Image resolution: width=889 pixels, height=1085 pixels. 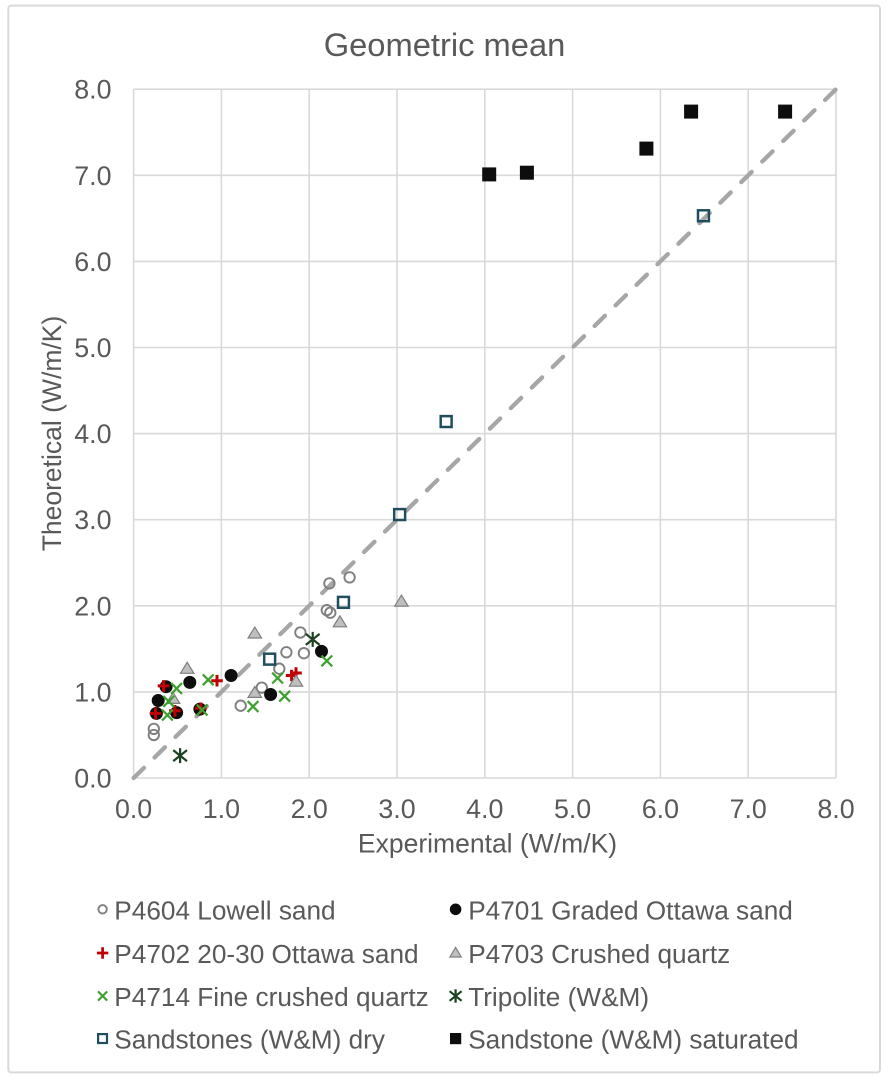 I want to click on svg-text: Sandstones (W&M) dry, so click(x=250, y=1040).